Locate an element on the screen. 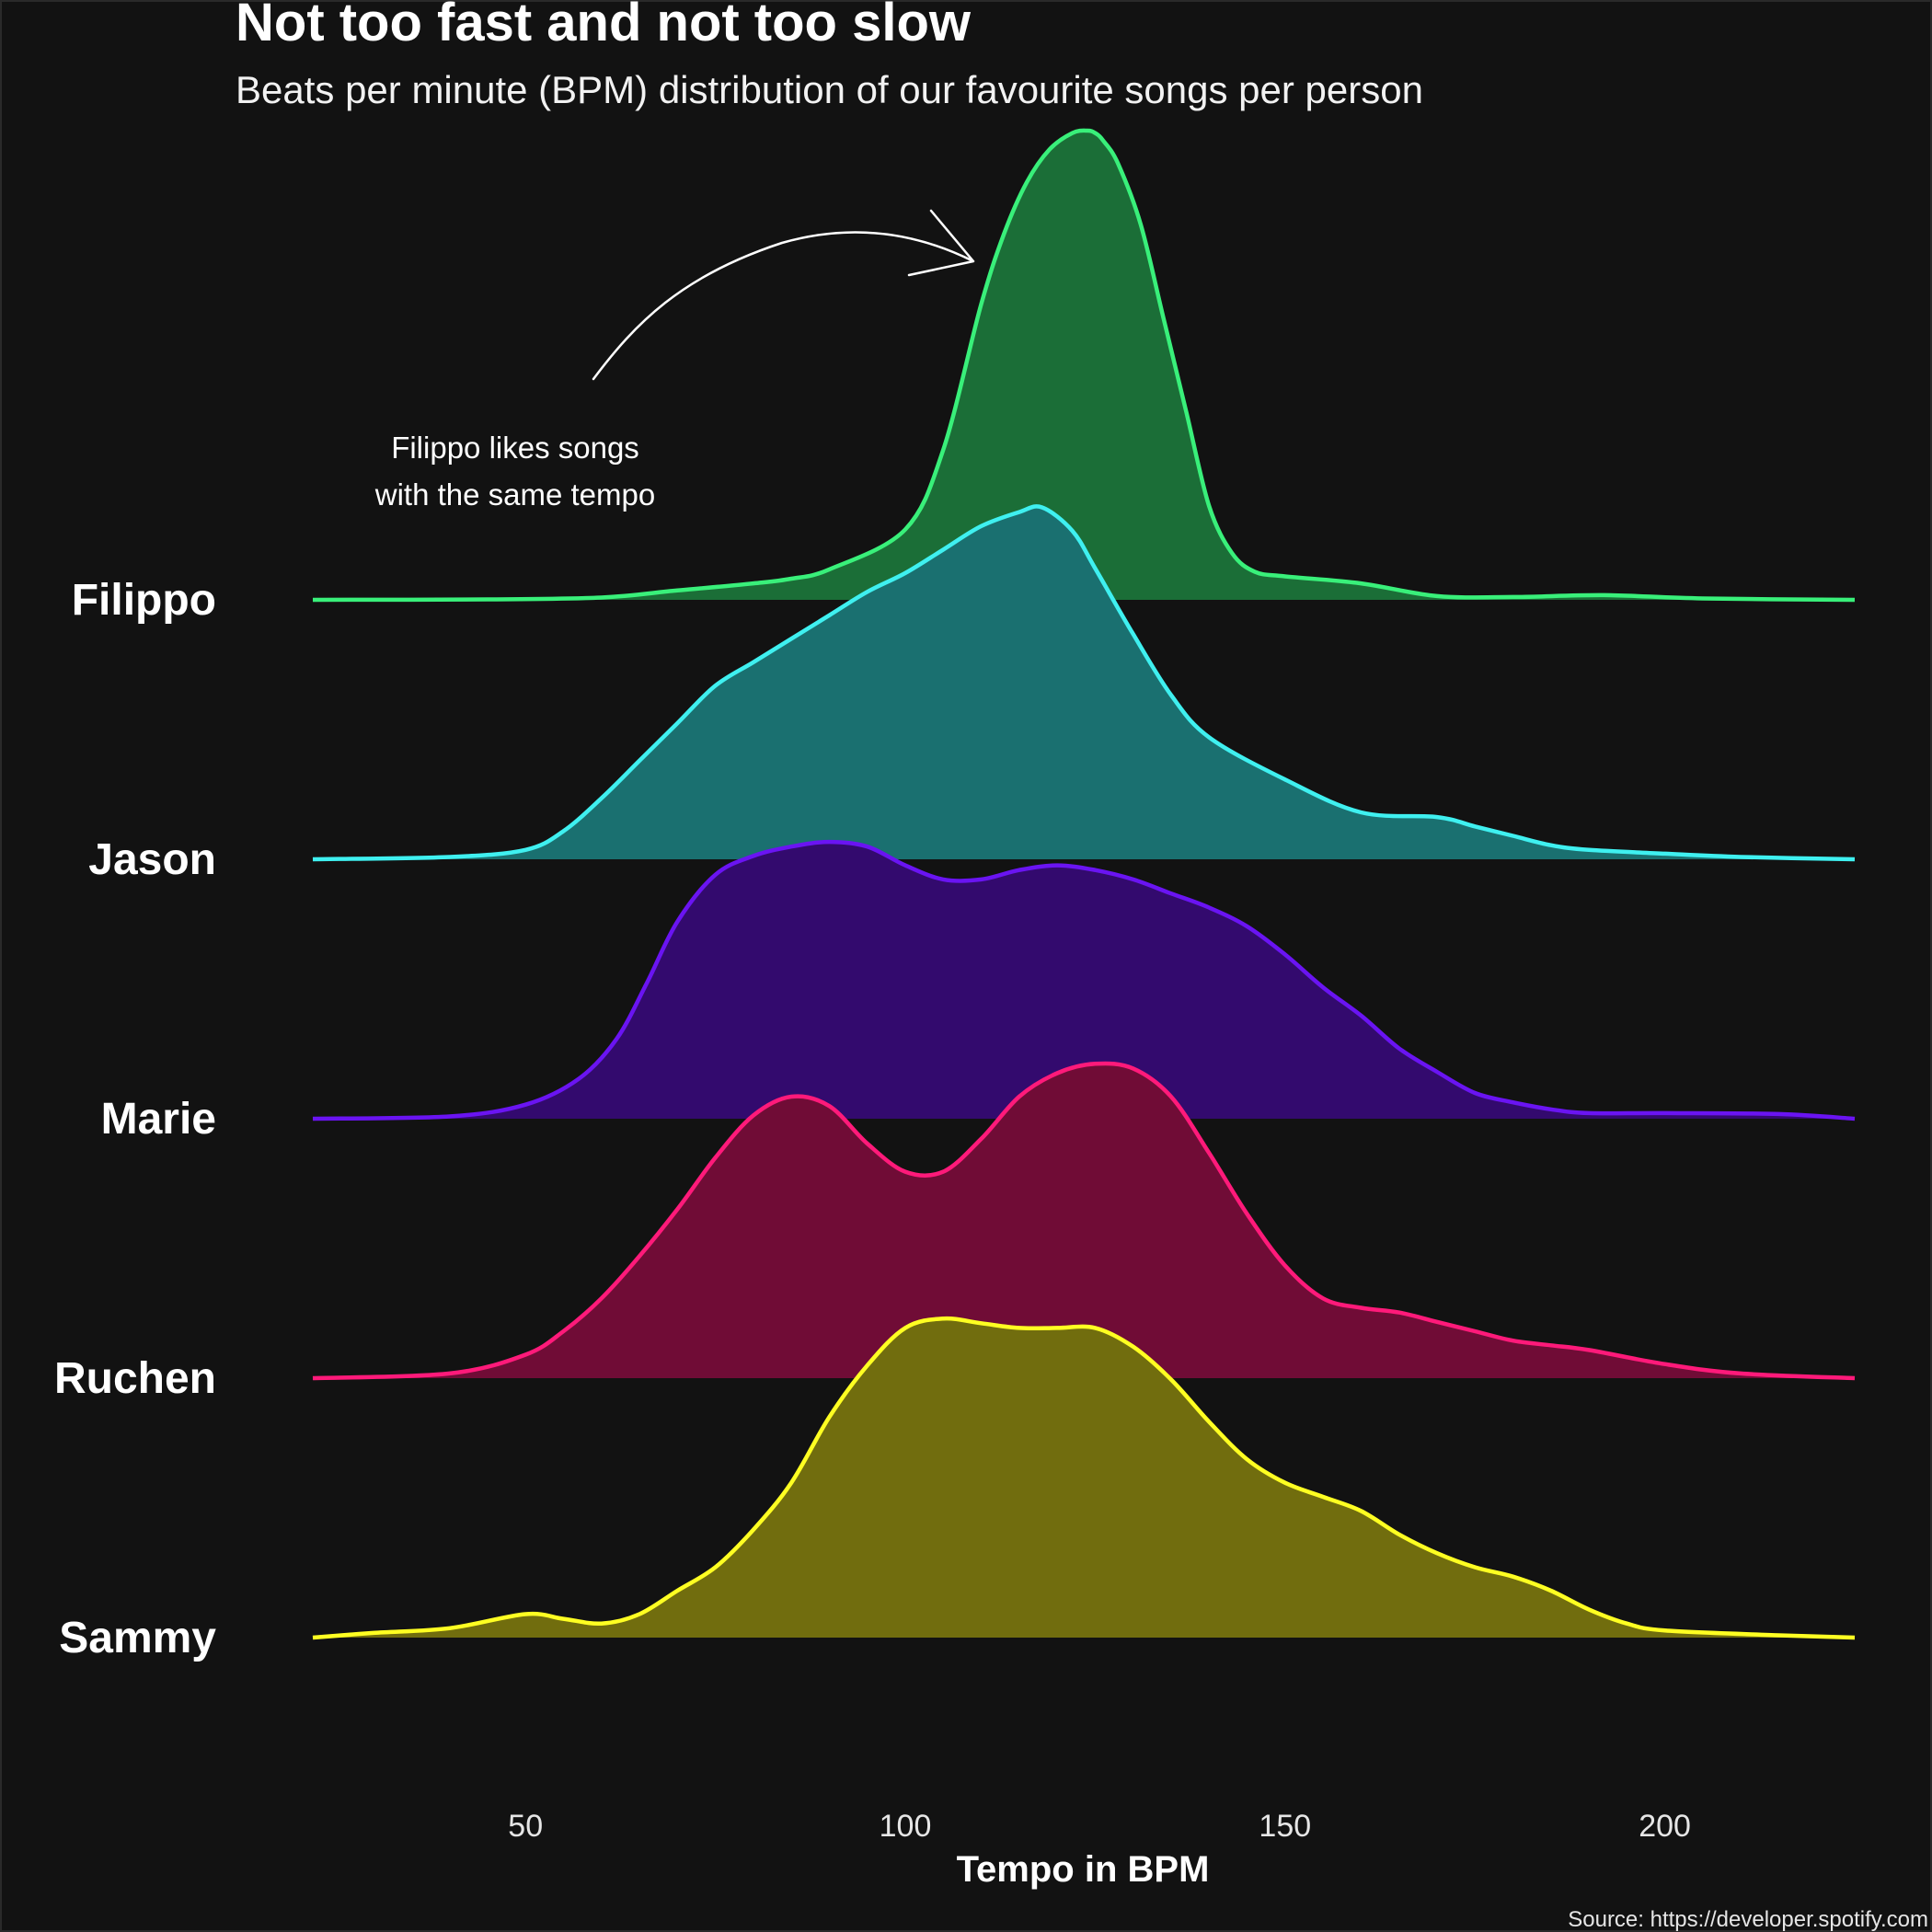  x-axis-label: Tempo in BPM is located at coordinates (1083, 1869).